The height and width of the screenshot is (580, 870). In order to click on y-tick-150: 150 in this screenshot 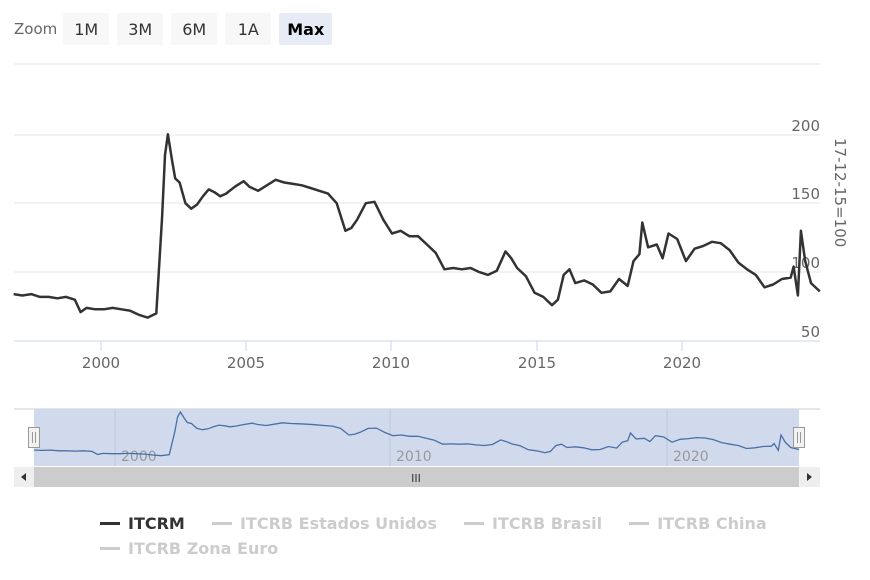, I will do `click(805, 194)`.